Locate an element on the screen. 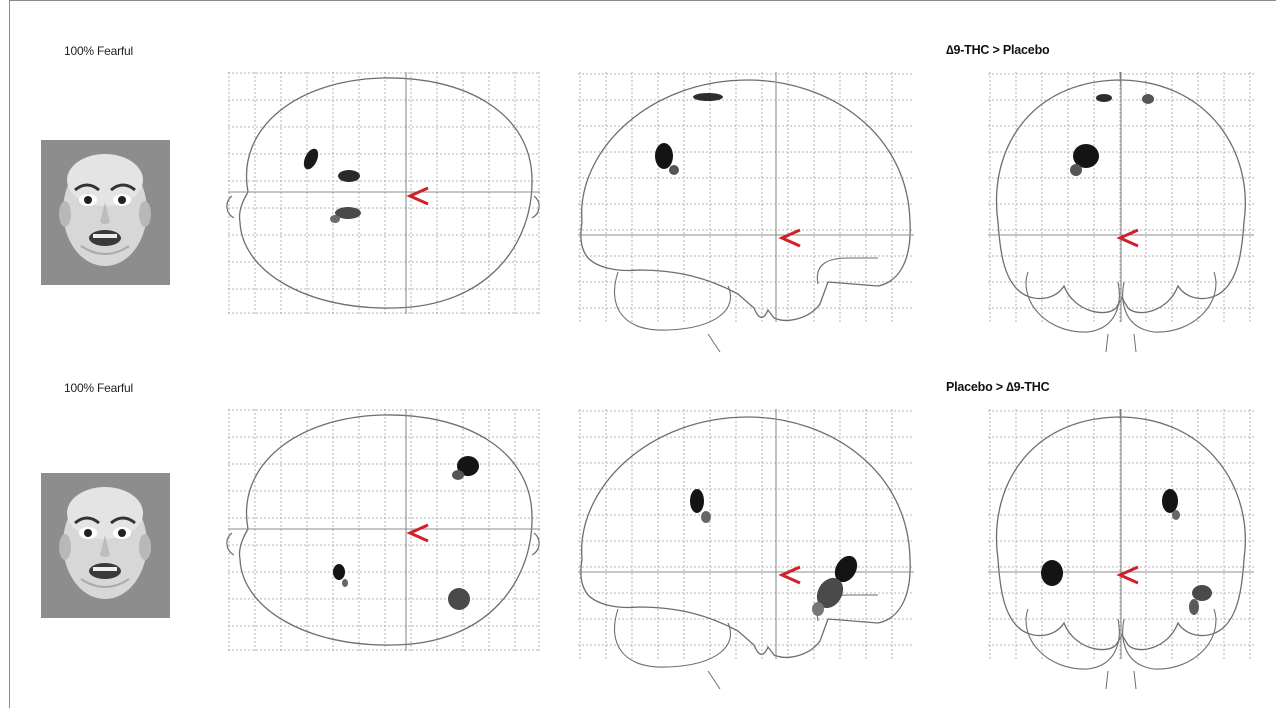 The width and height of the screenshot is (1276, 708). contrast-title: ∆9-THC > Placebo is located at coordinates (997, 50).